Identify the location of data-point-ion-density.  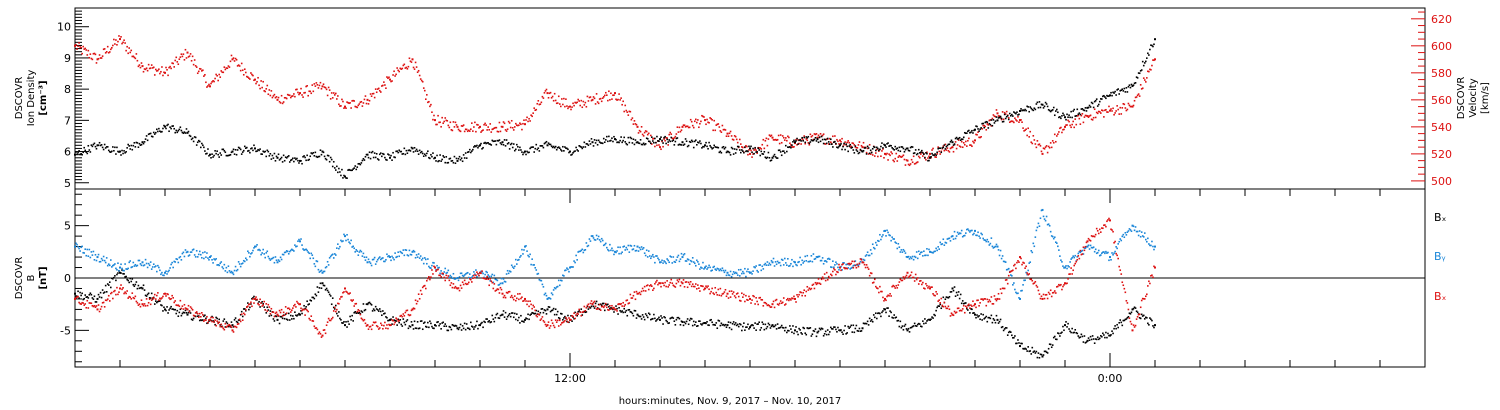
(930, 157).